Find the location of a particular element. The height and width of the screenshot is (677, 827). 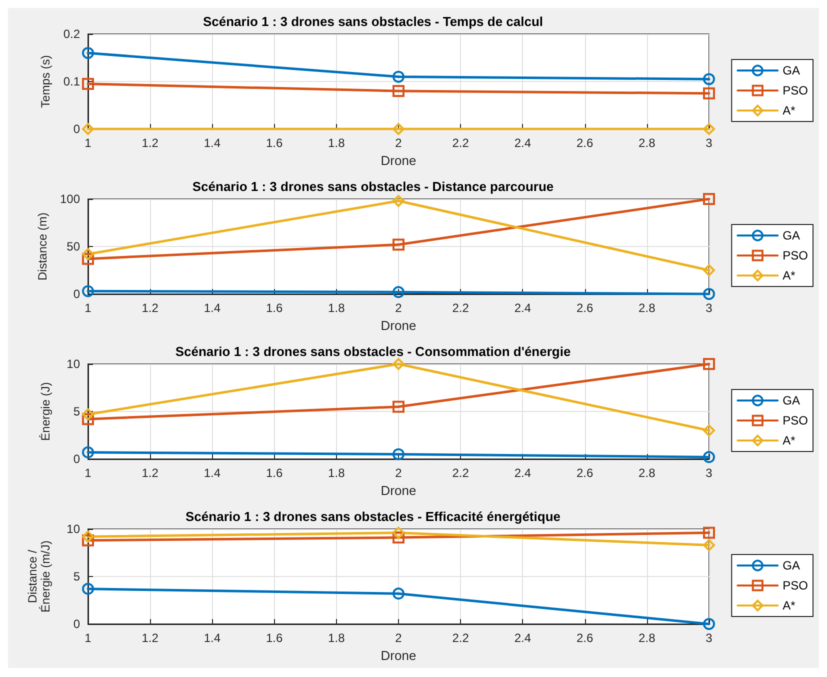

chart-title: Scénario 1 : 3 drones sans obstacles - Efficacité énergétique is located at coordinates (373, 516).